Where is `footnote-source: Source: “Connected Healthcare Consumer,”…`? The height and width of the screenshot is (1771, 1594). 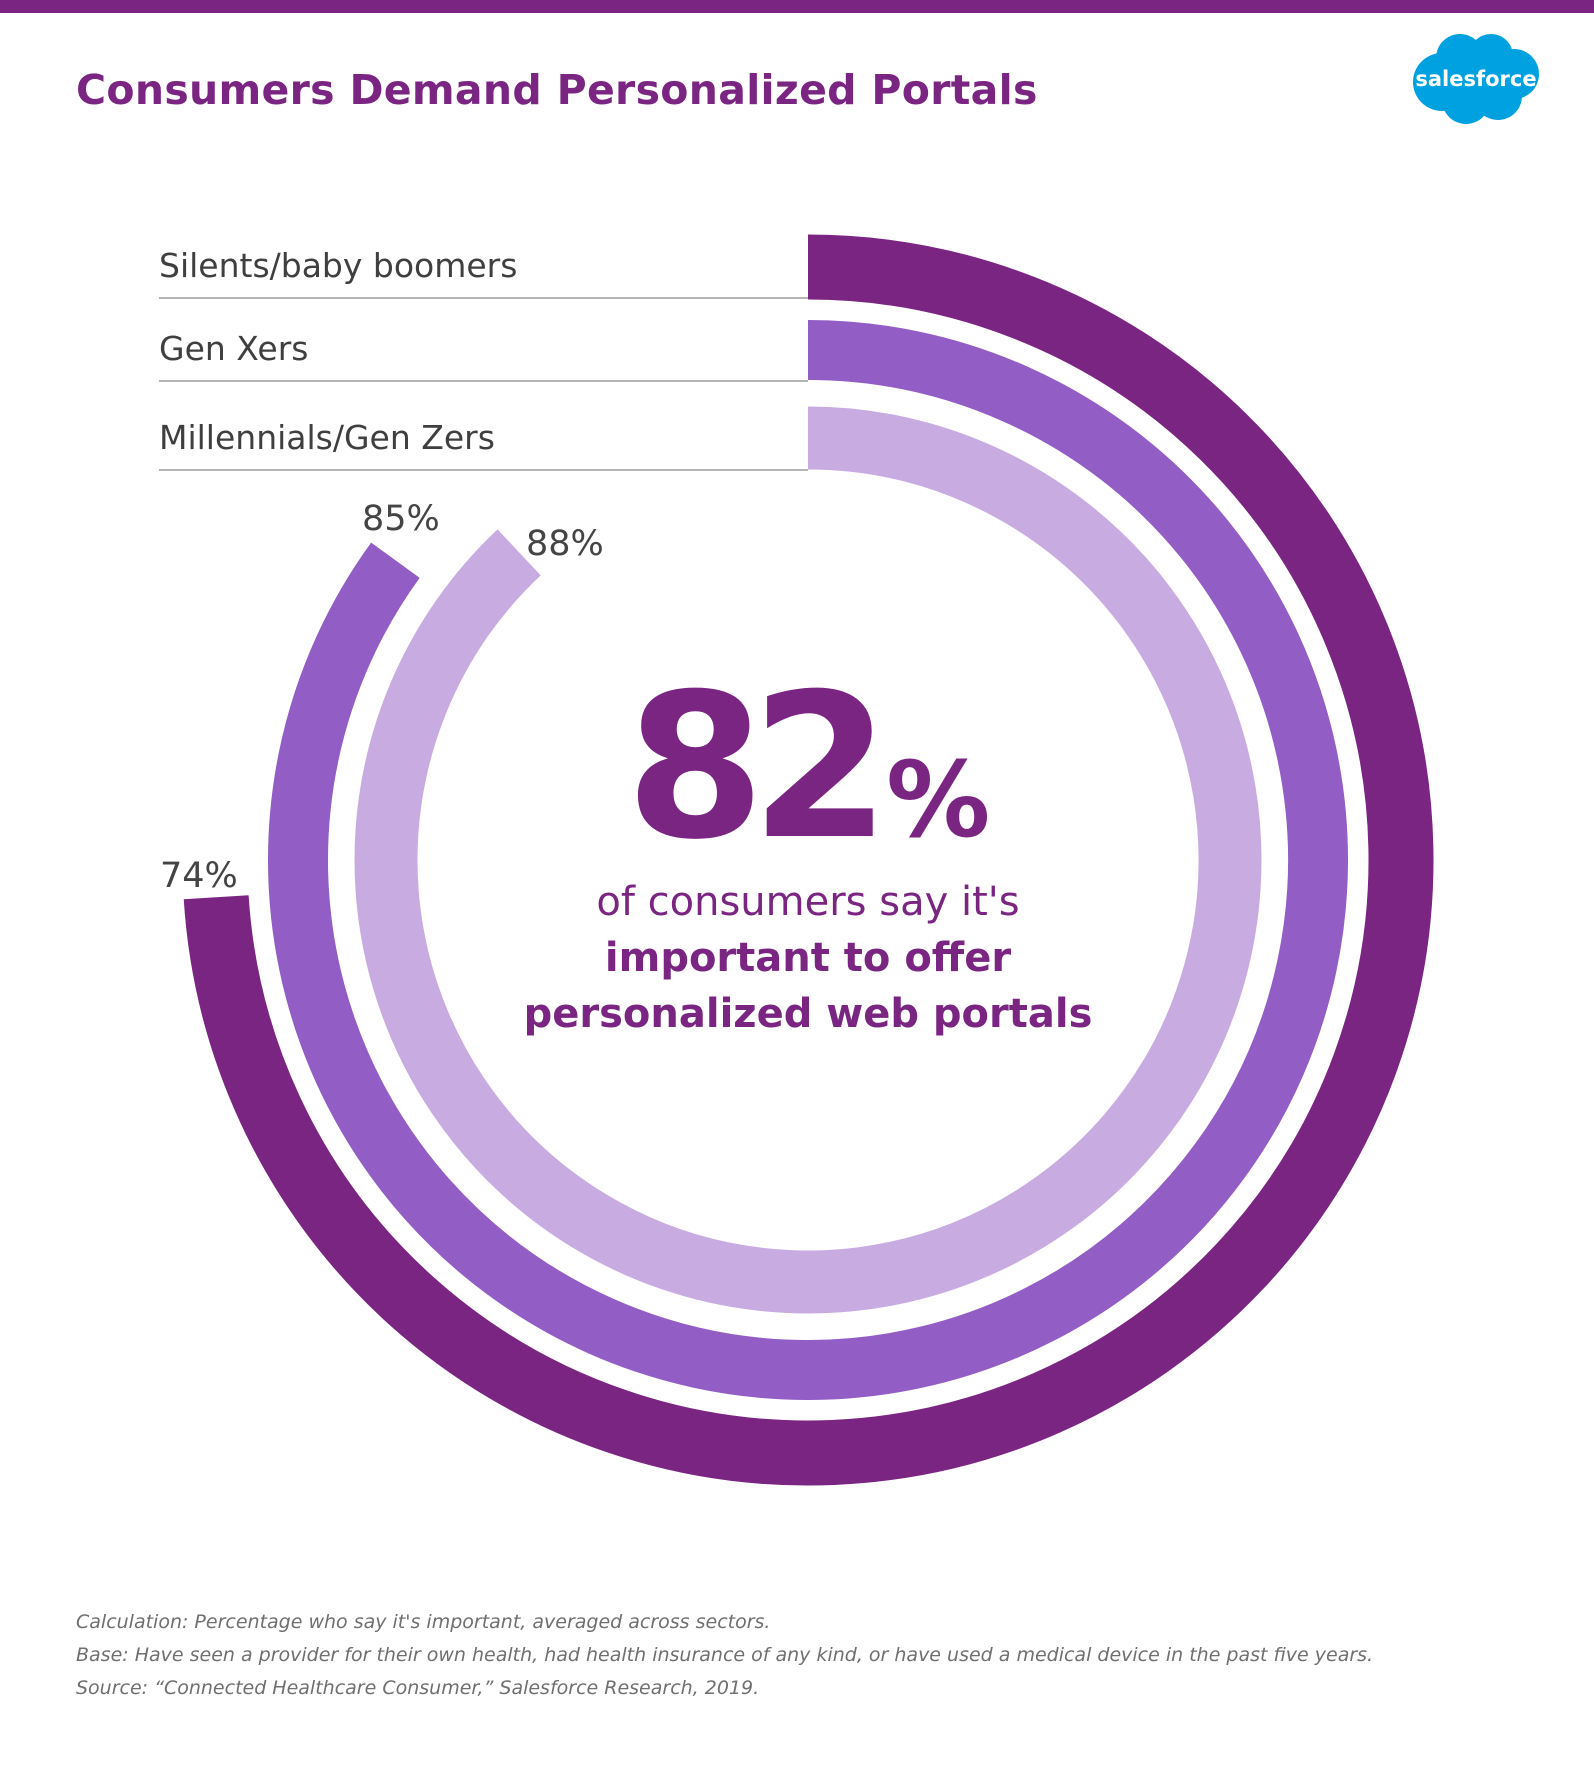
footnote-source: Source: “Connected Healthcare Consumer,”… is located at coordinates (418, 1688).